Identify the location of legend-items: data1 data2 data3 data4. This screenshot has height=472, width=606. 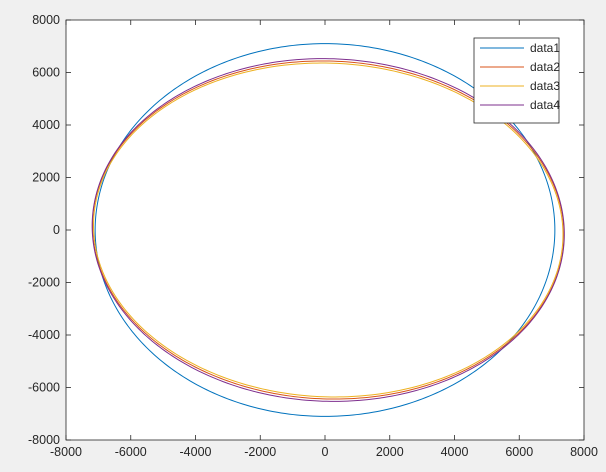
(520, 76).